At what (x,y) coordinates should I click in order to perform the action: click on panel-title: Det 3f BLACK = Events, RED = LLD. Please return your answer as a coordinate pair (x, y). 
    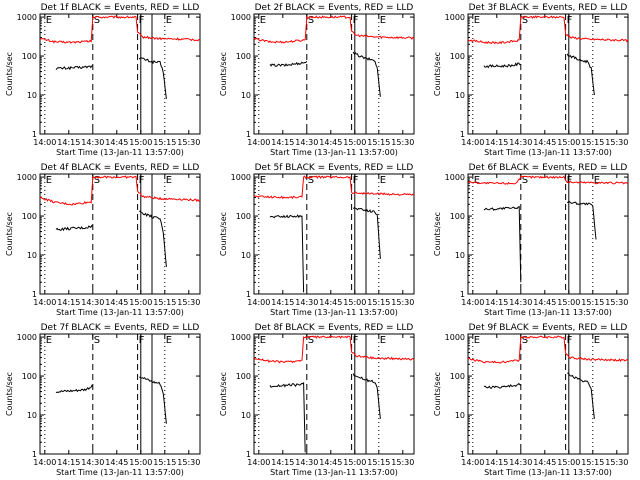
    Looking at the image, I should click on (548, 8).